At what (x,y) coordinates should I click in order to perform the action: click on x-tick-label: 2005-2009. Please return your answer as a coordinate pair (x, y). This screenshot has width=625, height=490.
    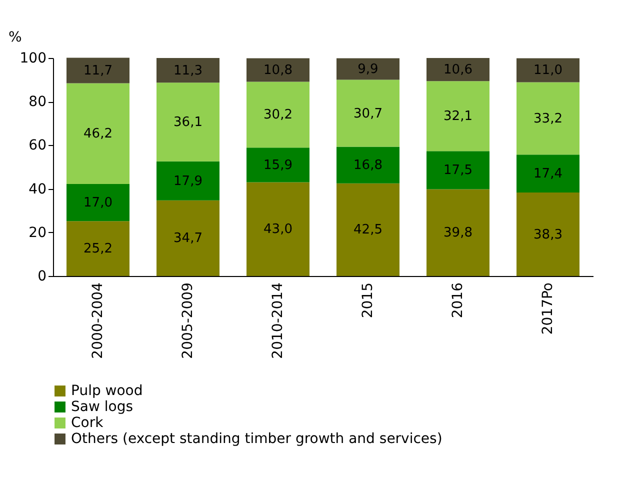
    Looking at the image, I should click on (188, 320).